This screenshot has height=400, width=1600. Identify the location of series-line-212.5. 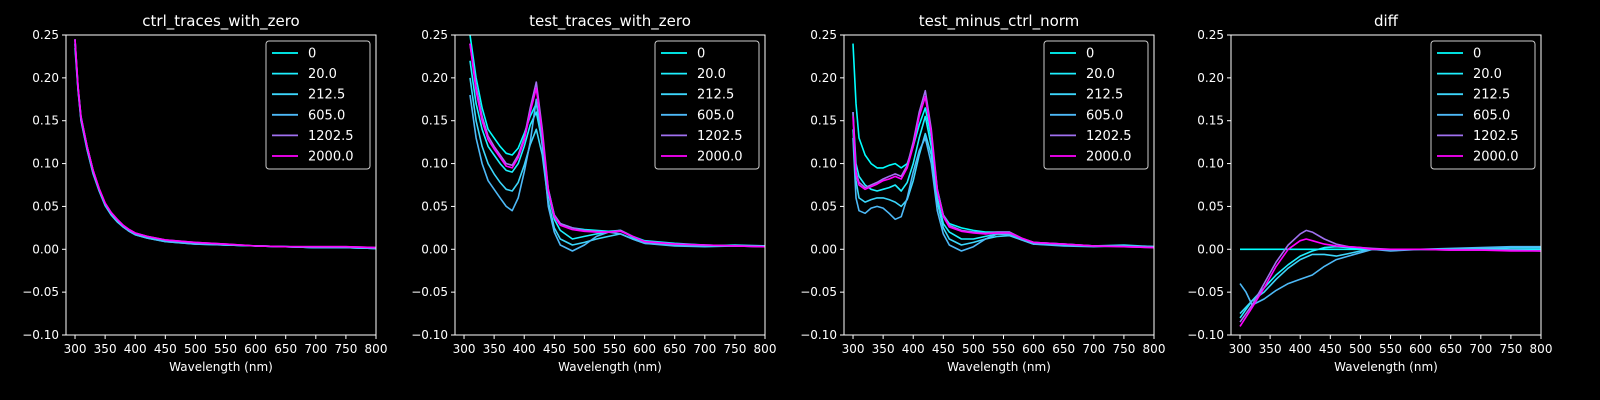
(1390, 280).